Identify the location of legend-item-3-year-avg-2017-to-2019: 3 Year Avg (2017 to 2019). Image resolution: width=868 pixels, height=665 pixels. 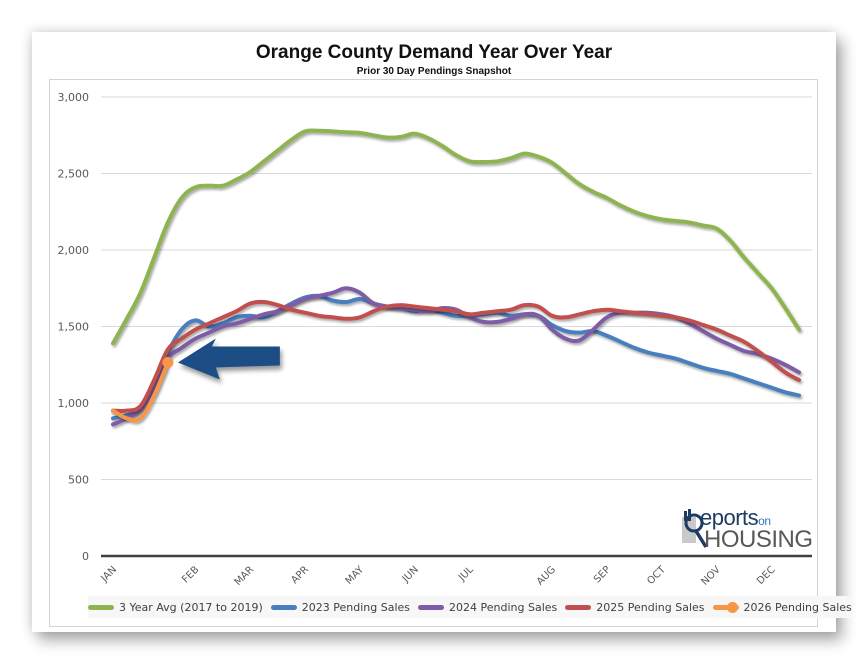
(175, 607).